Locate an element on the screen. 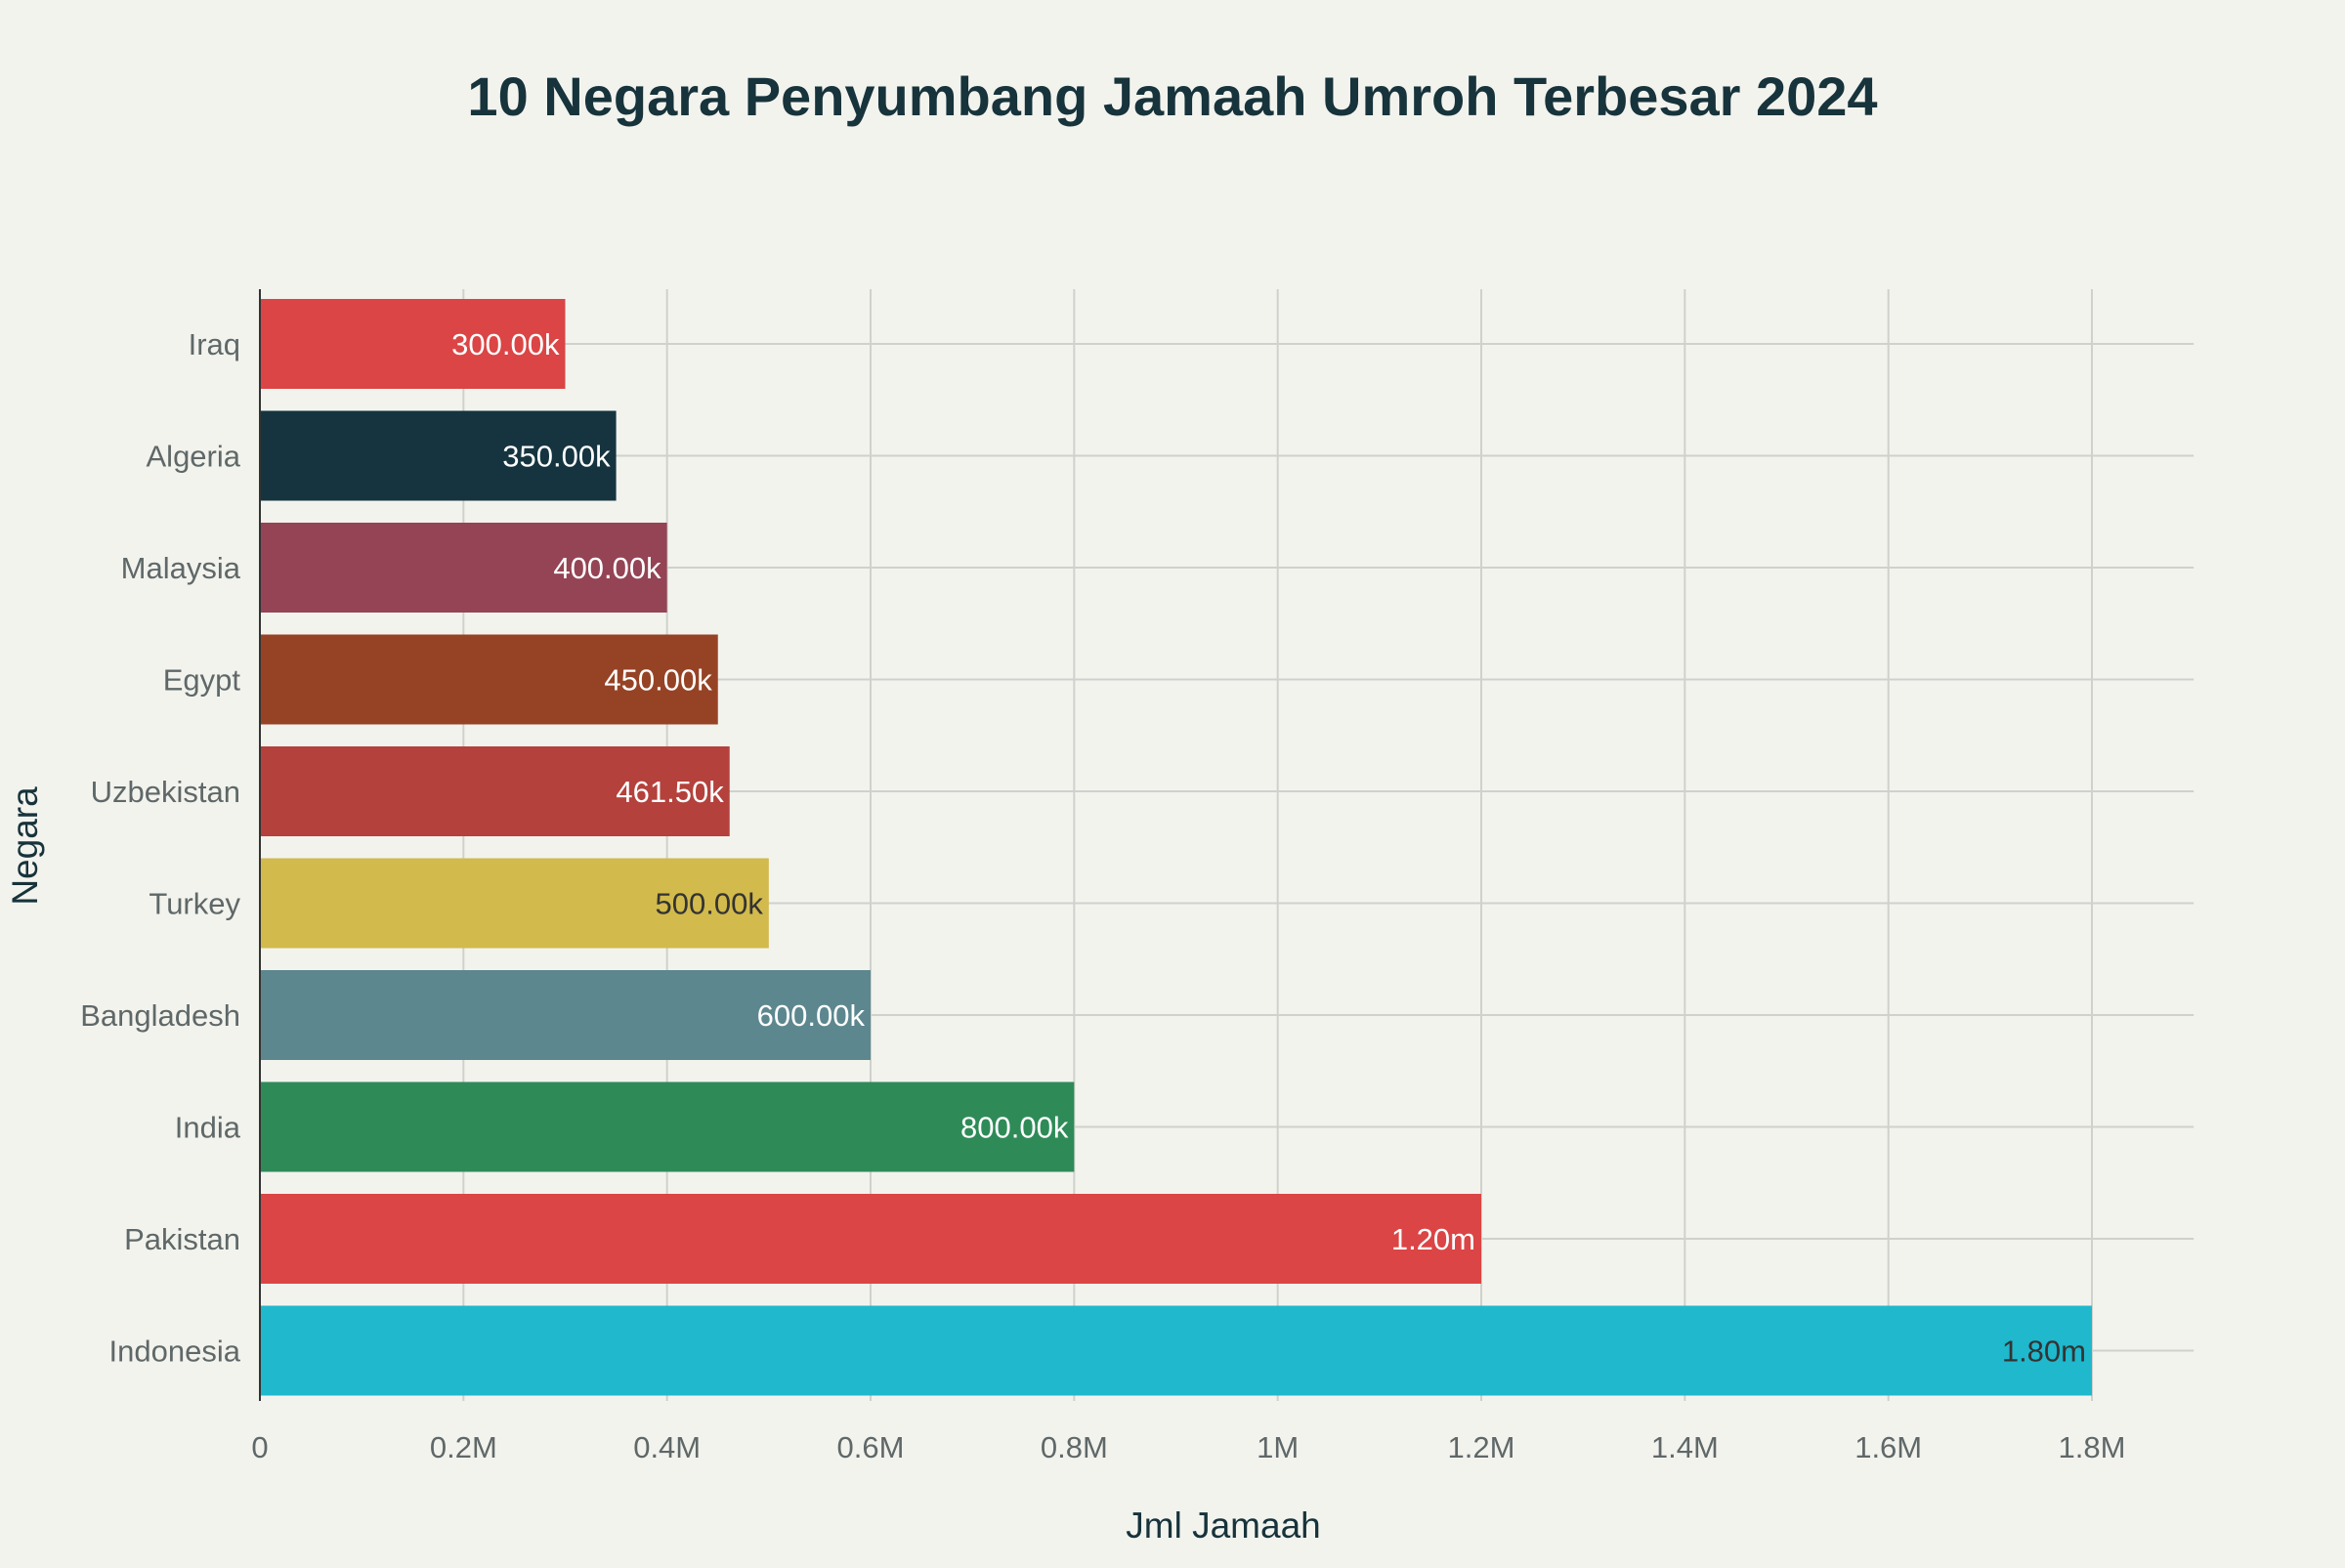  x-tick-label: 1.4M is located at coordinates (1685, 1447).